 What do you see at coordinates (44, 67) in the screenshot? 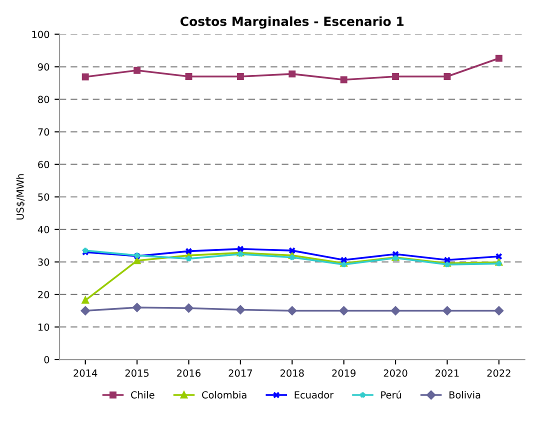
I see `y-tick-label: 90` at bounding box center [44, 67].